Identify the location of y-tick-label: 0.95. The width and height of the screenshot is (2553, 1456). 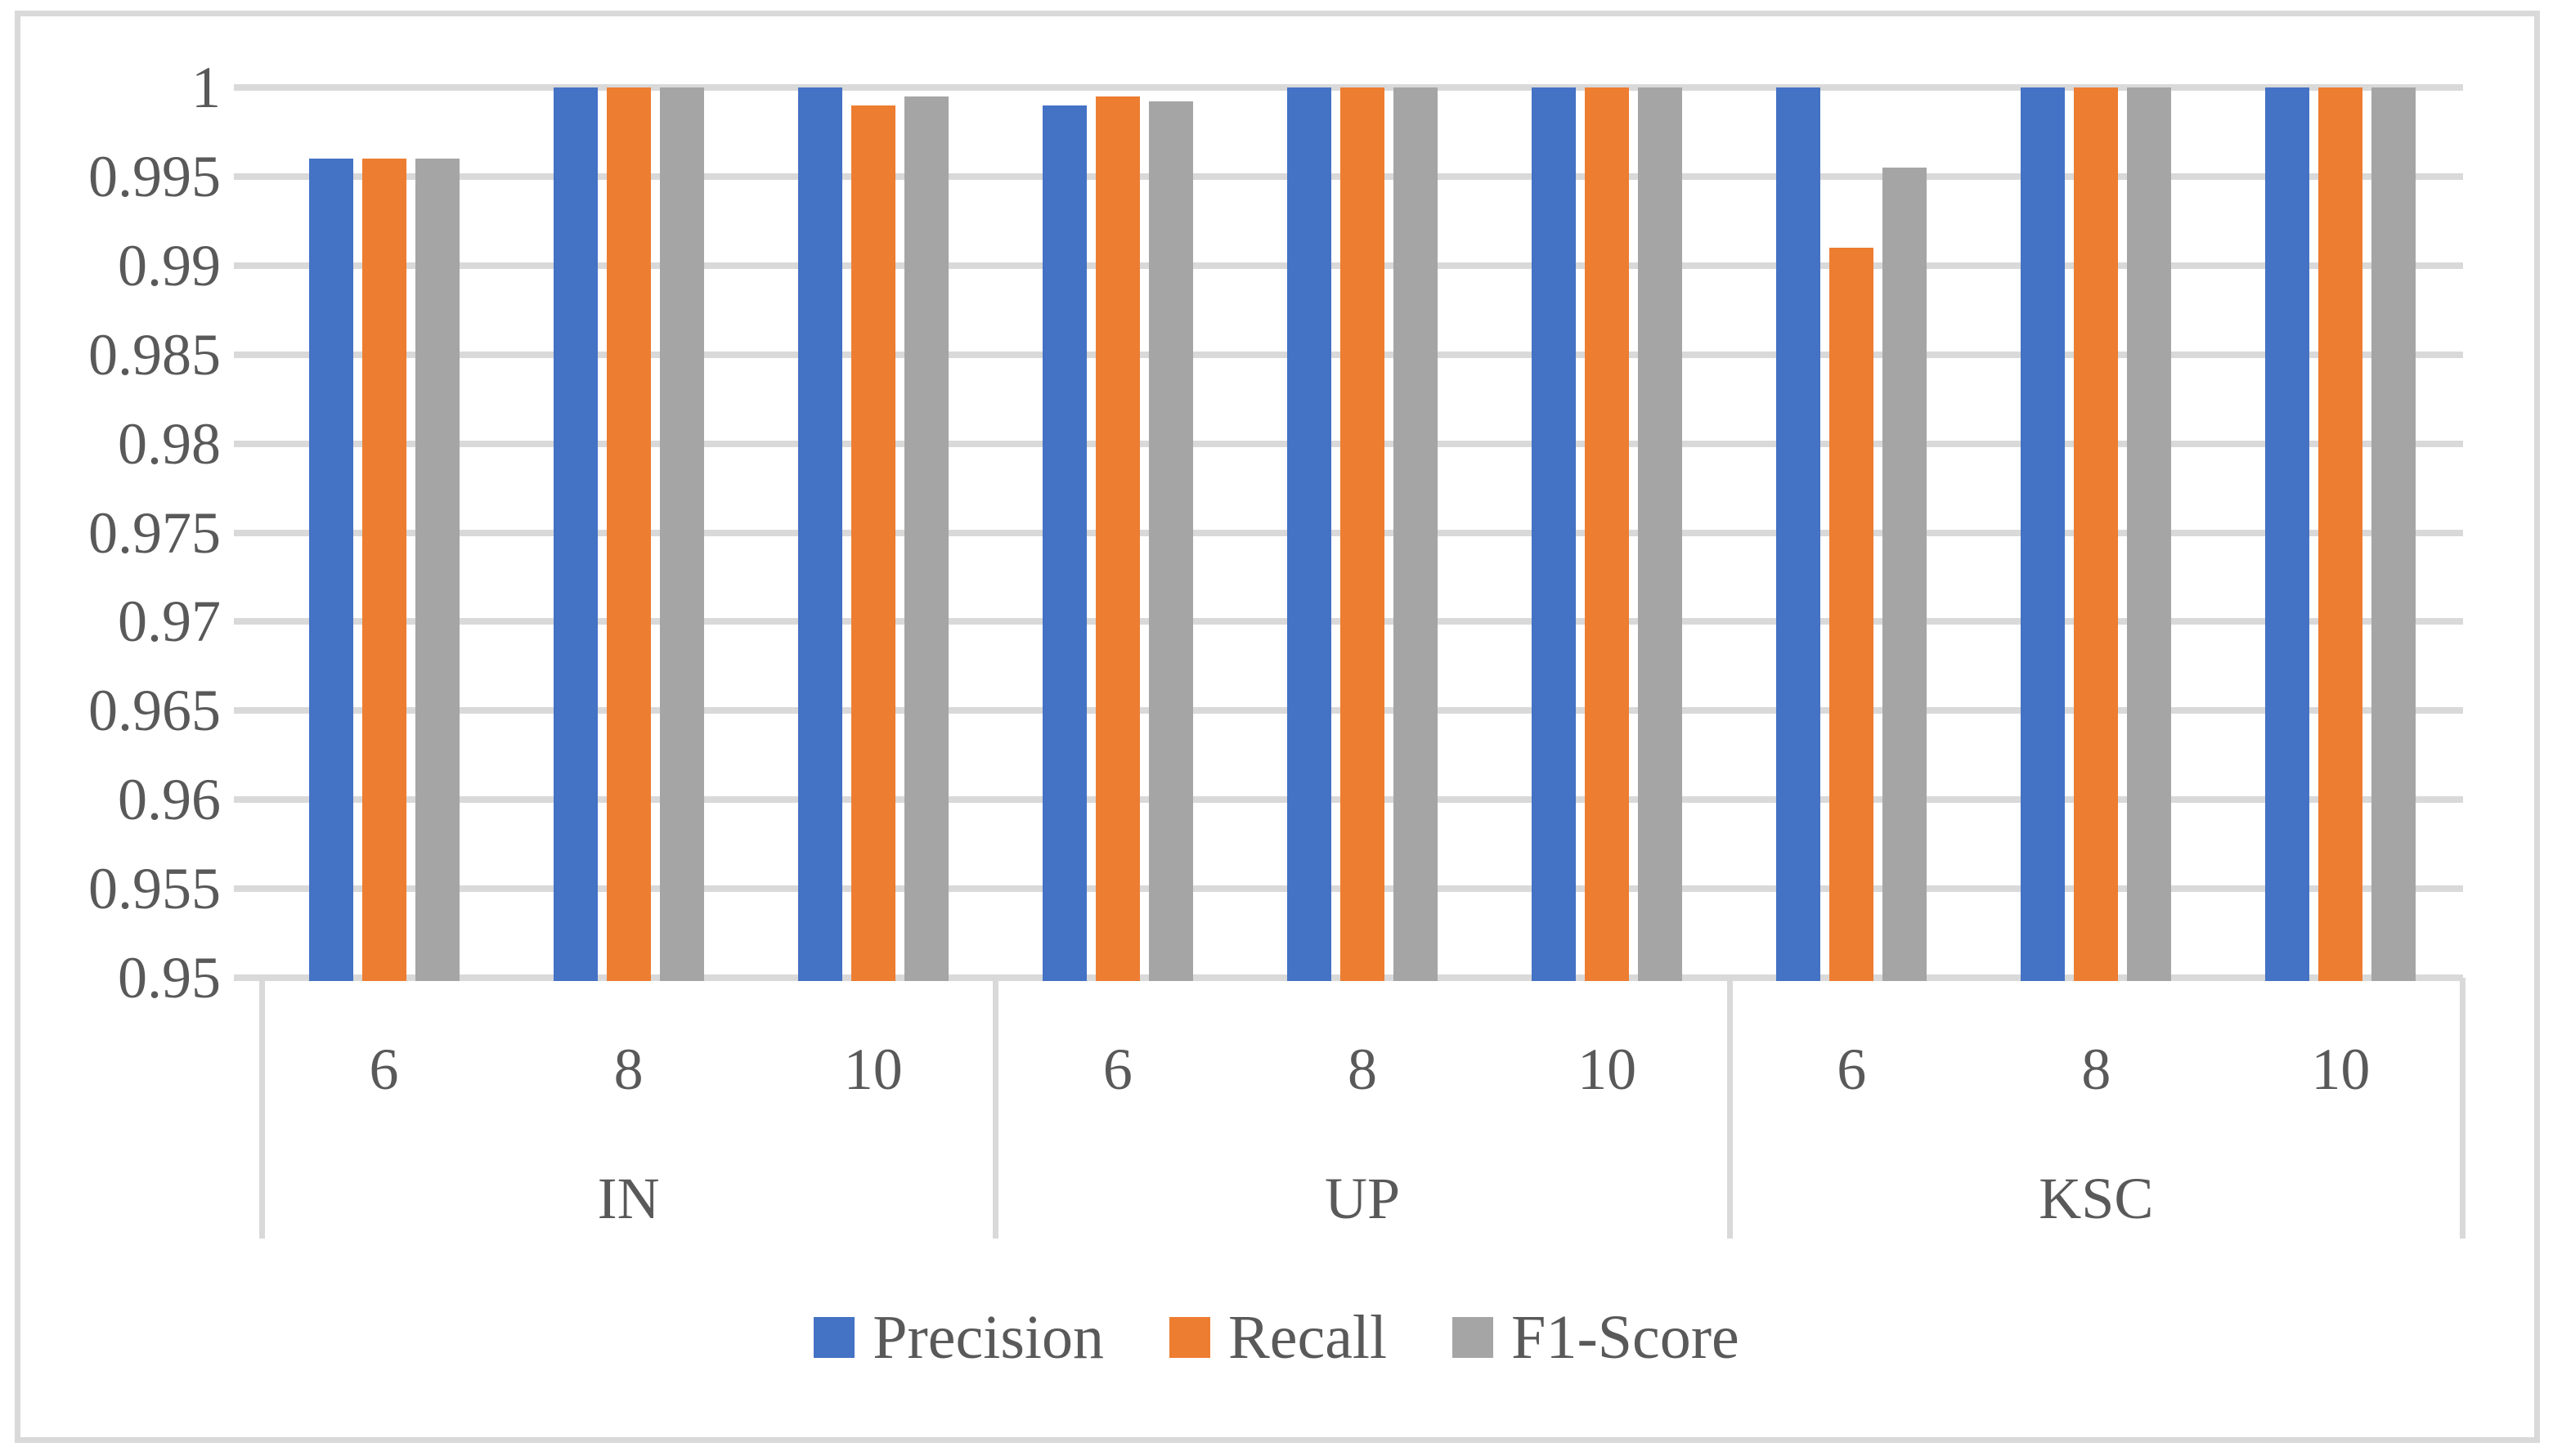
(169, 978).